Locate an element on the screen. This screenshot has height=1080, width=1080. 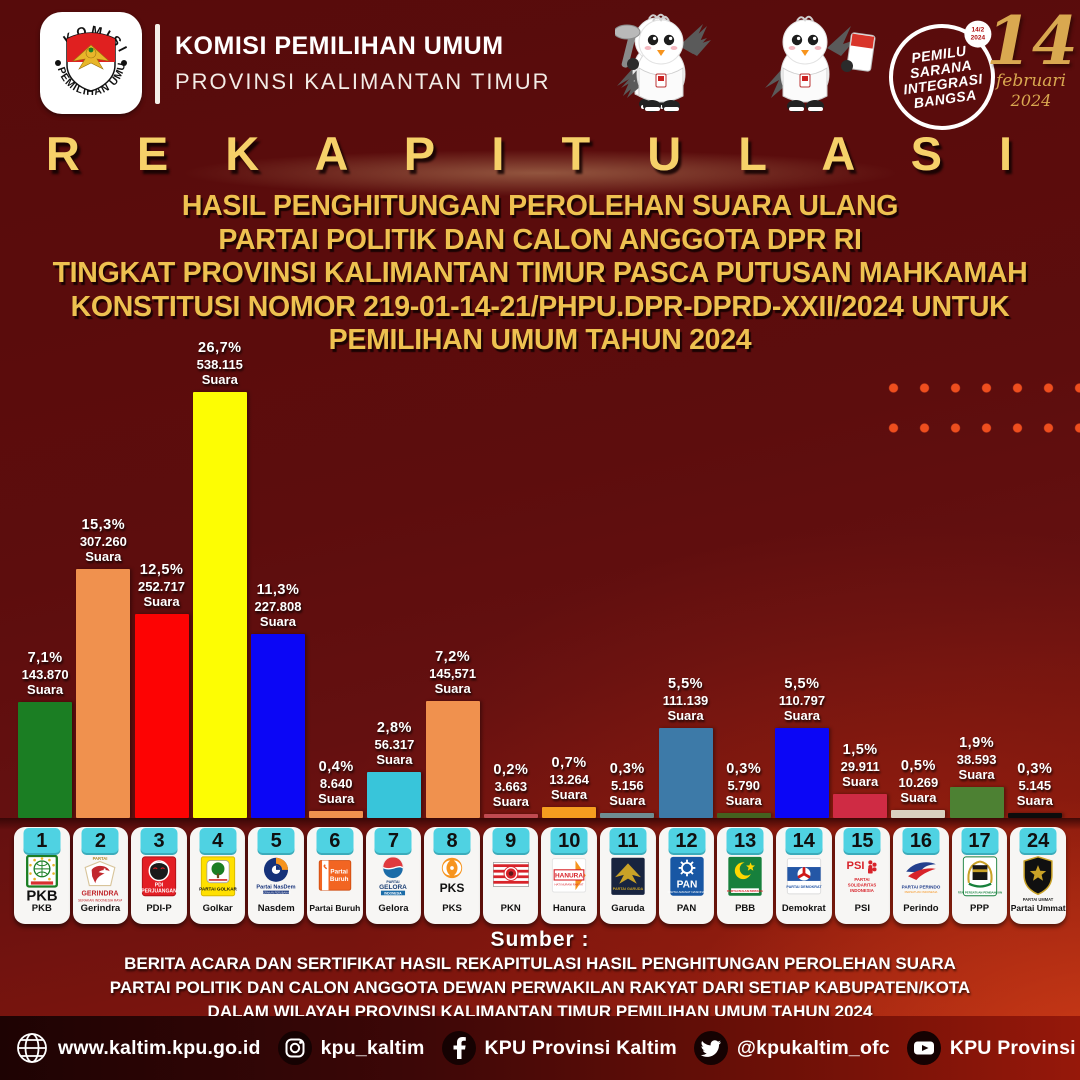
badge-mini-bottom: 2024 is located at coordinates (978, 38).